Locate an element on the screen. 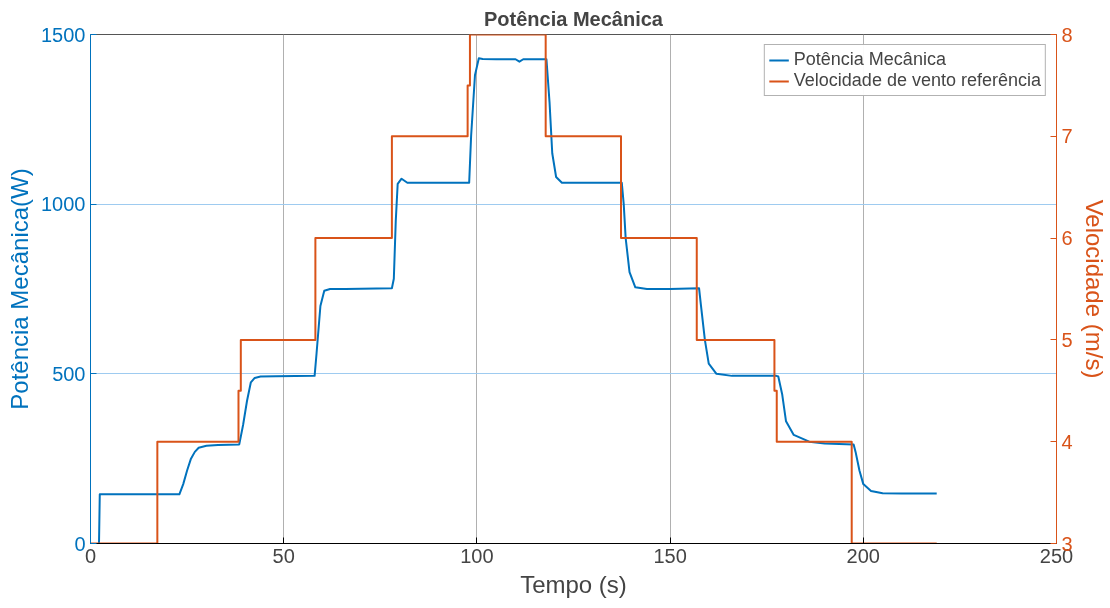  x-tick-label: 100 is located at coordinates (477, 555).